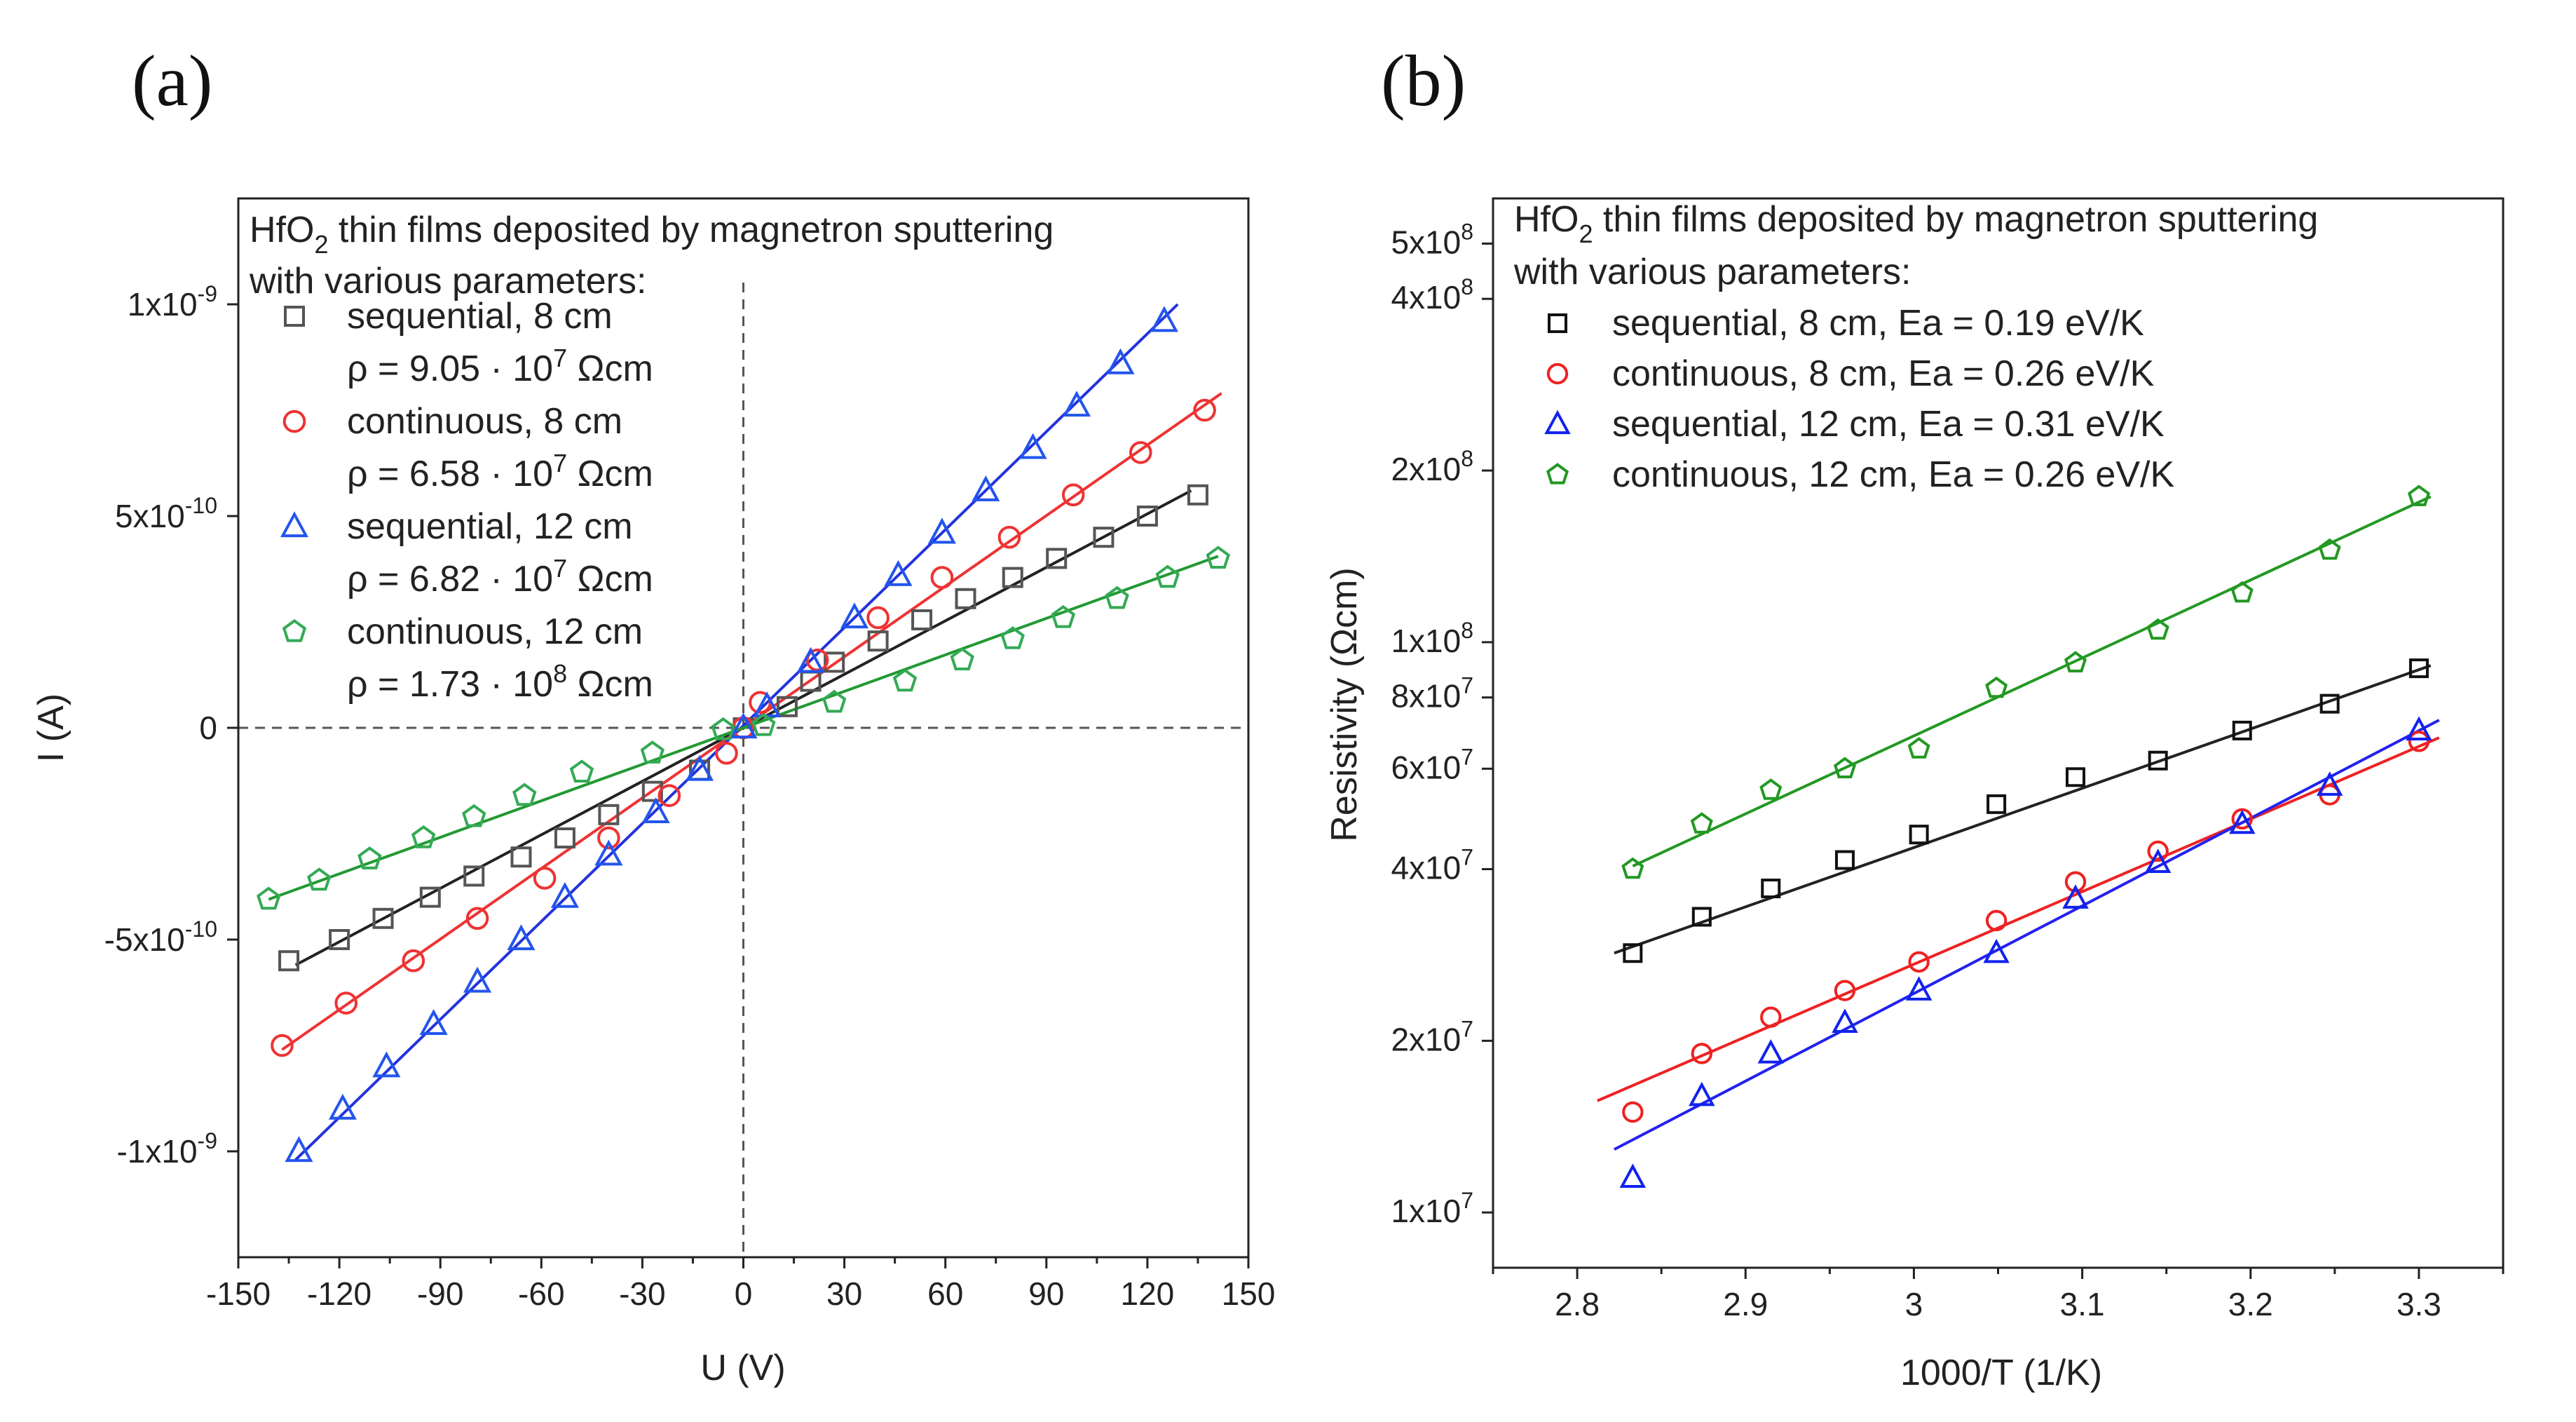 Image resolution: width=2576 pixels, height=1422 pixels. I want to click on panel-a-label: (a), so click(172, 81).